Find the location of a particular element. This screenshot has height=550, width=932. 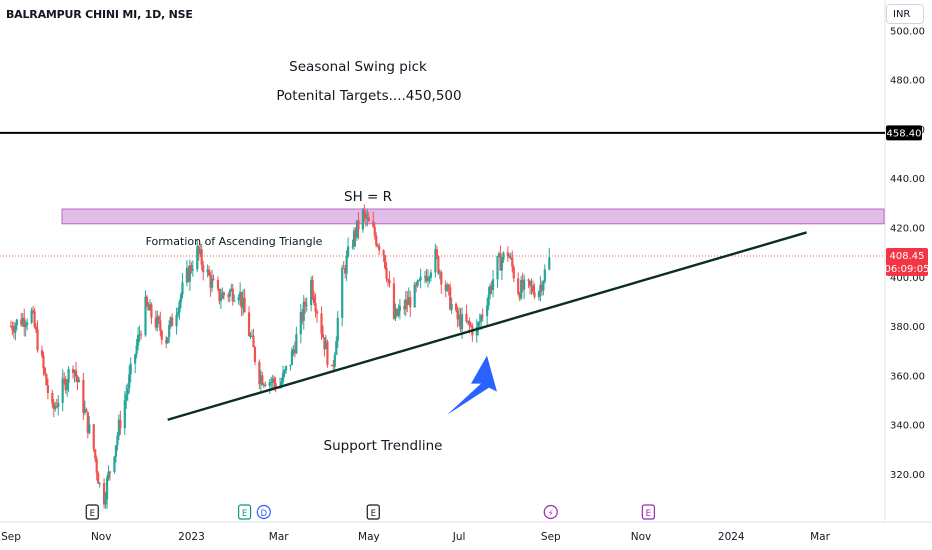

resistance-zone is located at coordinates (473, 216).